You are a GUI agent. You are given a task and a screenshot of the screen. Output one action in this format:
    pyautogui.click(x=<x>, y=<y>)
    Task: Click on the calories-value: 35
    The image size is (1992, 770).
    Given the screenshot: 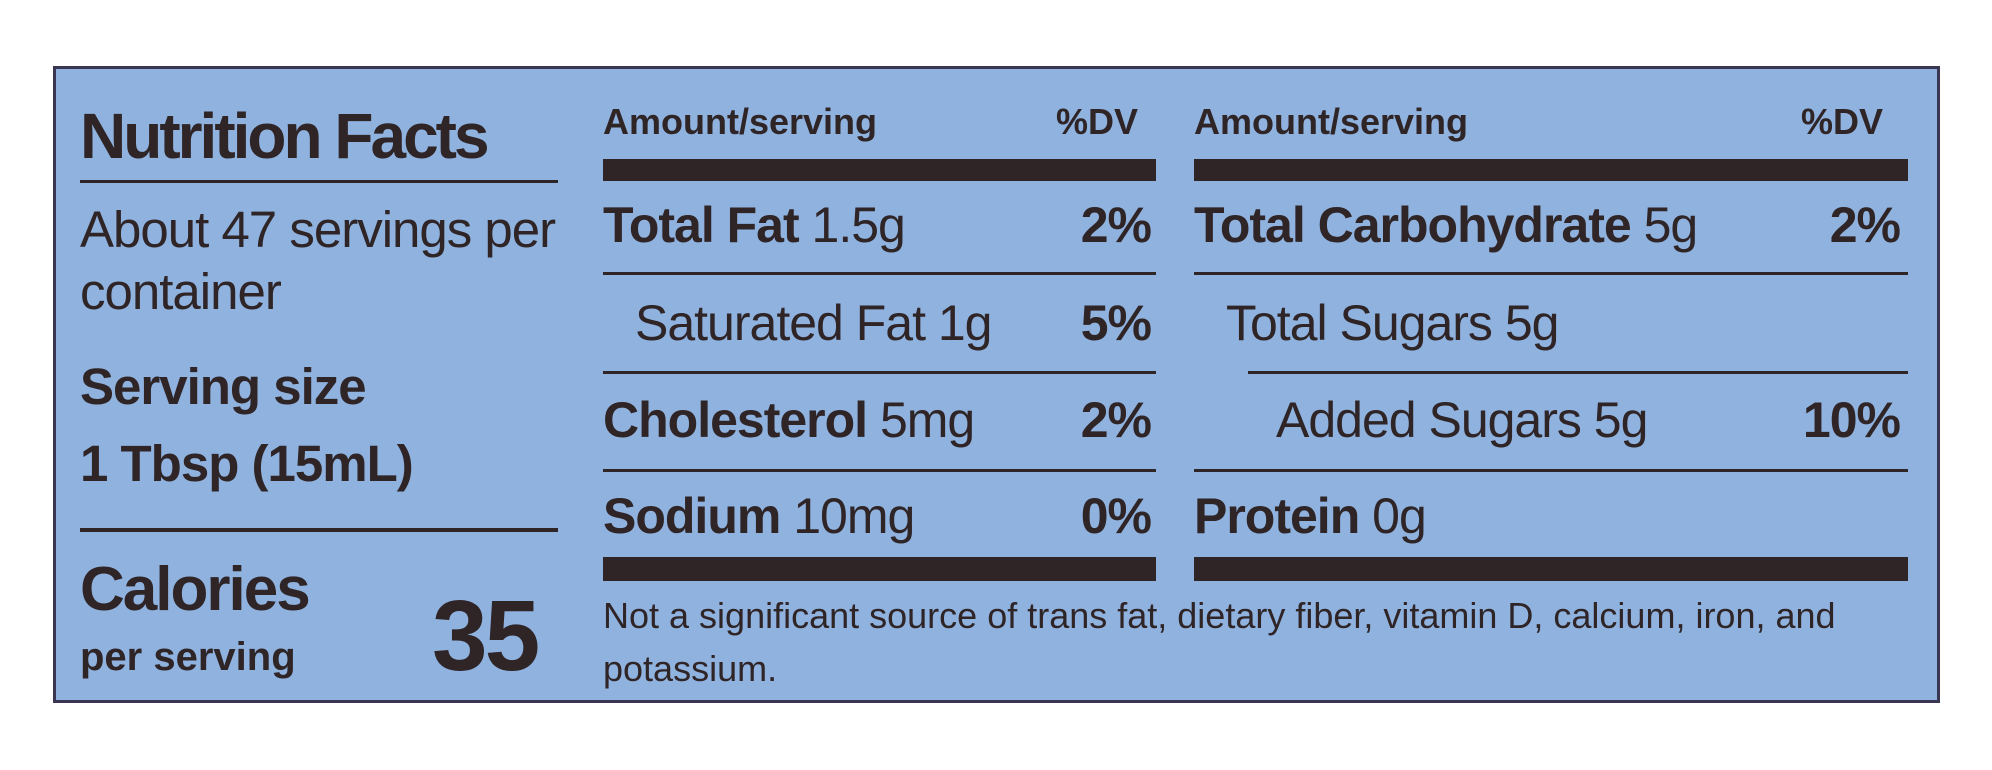 What is the action you would take?
    pyautogui.click(x=486, y=636)
    